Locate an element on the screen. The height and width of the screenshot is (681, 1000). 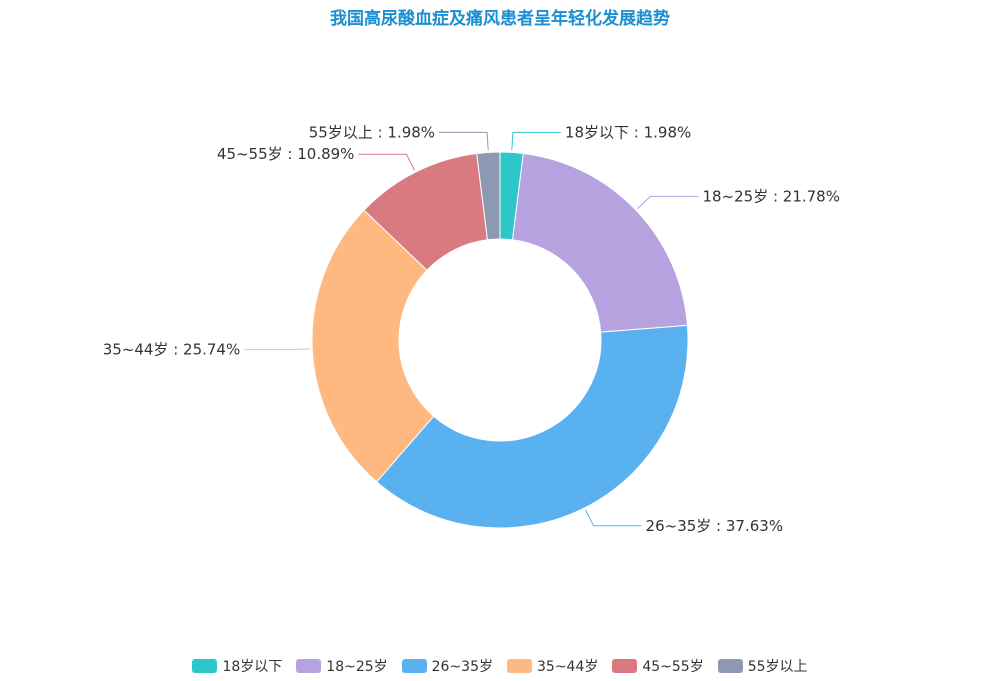
slice-label-6: 55岁以上 : 1.98% is located at coordinates (372, 132).